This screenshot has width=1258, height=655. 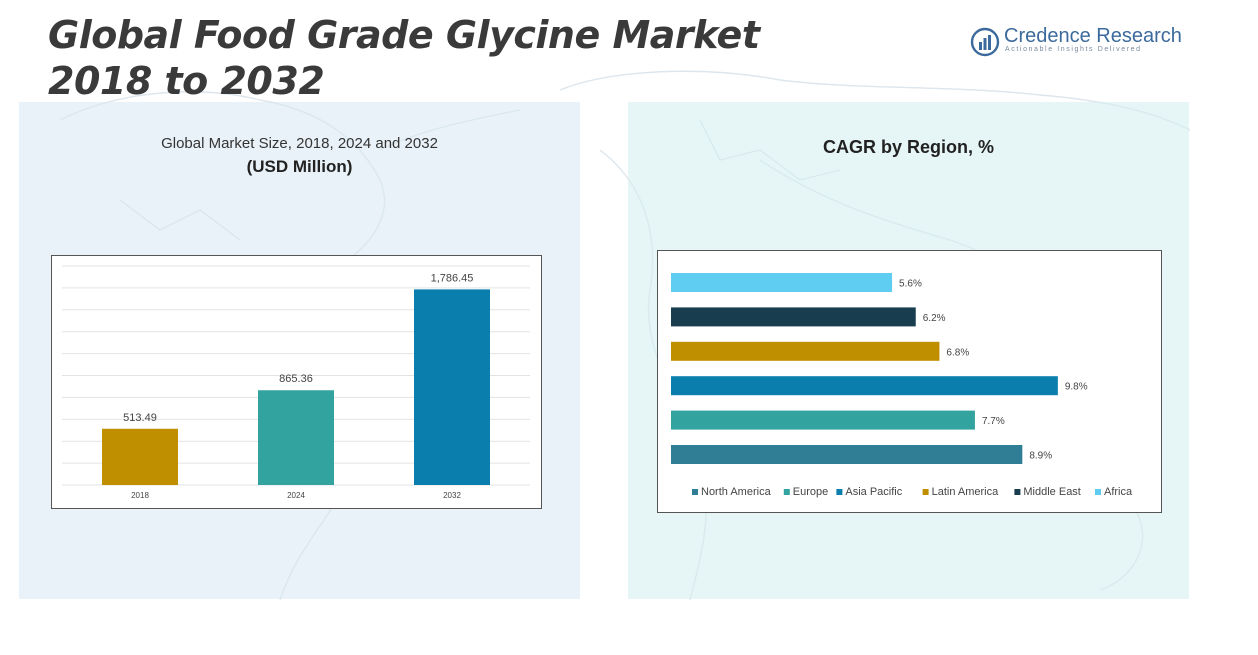 What do you see at coordinates (736, 492) in the screenshot?
I see `legend-label: North America` at bounding box center [736, 492].